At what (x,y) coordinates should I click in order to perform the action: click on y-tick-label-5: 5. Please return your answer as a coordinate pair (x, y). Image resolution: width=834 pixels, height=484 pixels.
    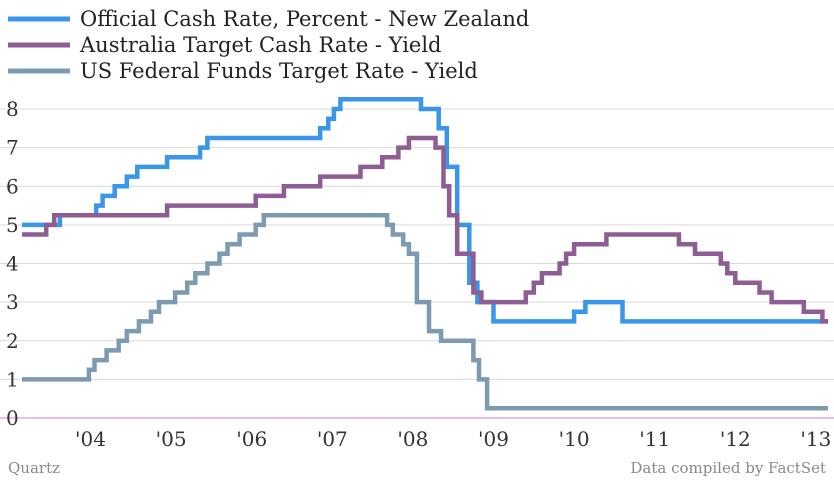
    Looking at the image, I should click on (12, 225).